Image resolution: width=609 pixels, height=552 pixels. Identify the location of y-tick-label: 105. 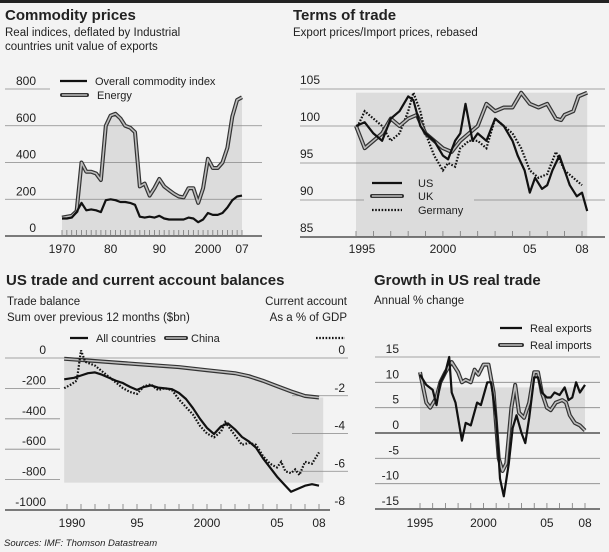
(310, 80).